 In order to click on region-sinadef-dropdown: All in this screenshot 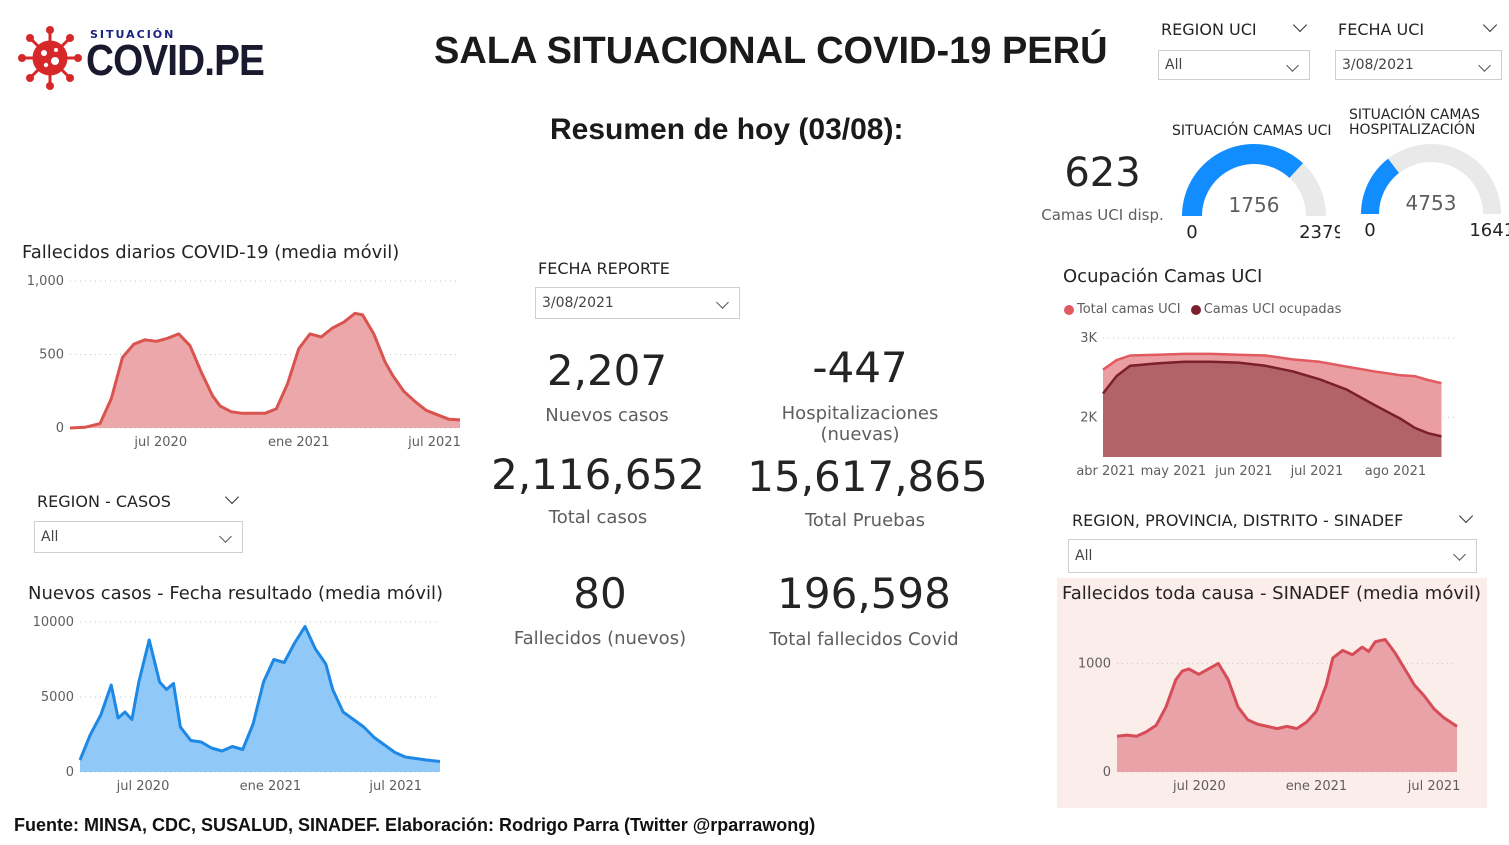, I will do `click(1272, 556)`.